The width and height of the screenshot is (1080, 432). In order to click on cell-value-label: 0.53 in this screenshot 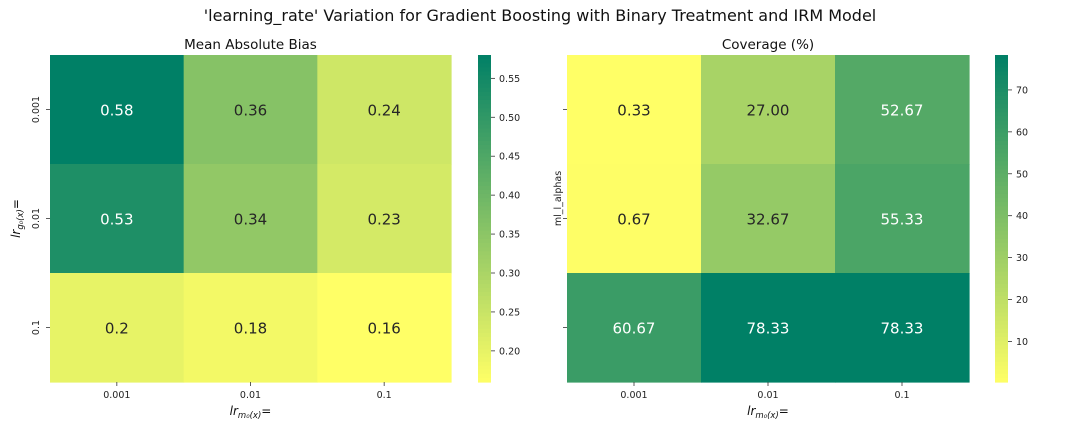, I will do `click(116, 220)`.